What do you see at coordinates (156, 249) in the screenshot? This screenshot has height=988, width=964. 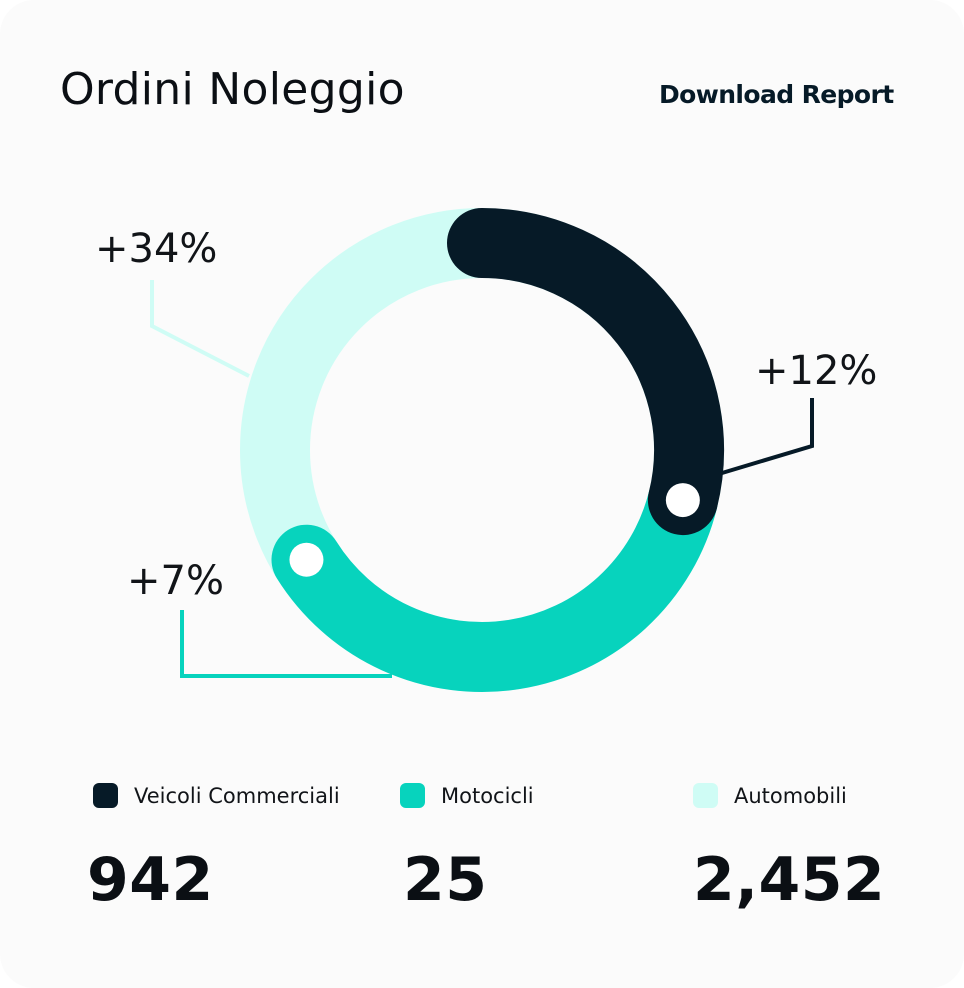 I see `callout-automobili: +34%` at bounding box center [156, 249].